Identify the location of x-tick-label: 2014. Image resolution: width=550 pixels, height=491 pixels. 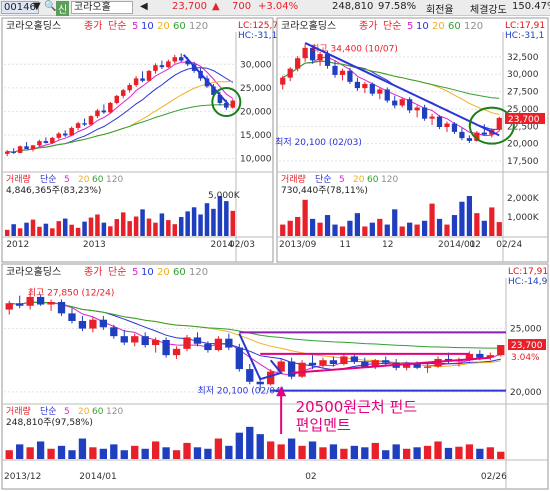
(221, 245).